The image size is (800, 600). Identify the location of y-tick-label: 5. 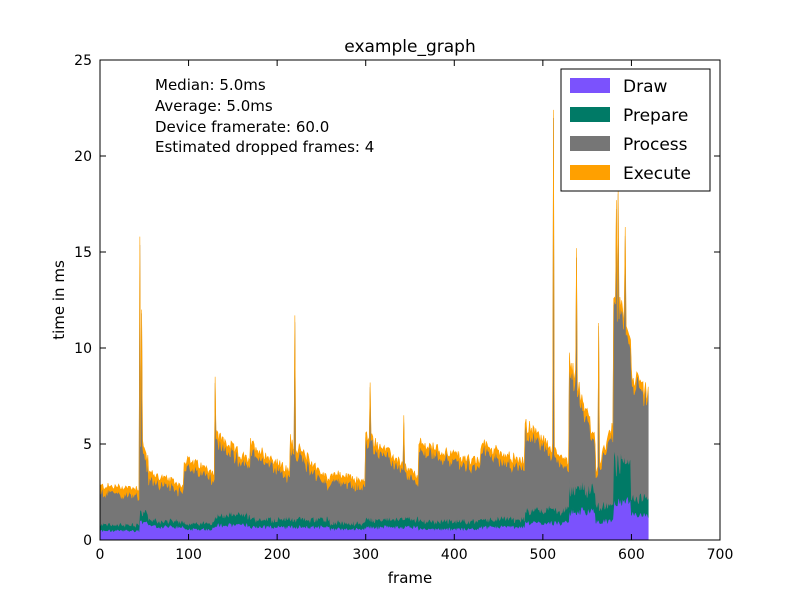
(87, 445).